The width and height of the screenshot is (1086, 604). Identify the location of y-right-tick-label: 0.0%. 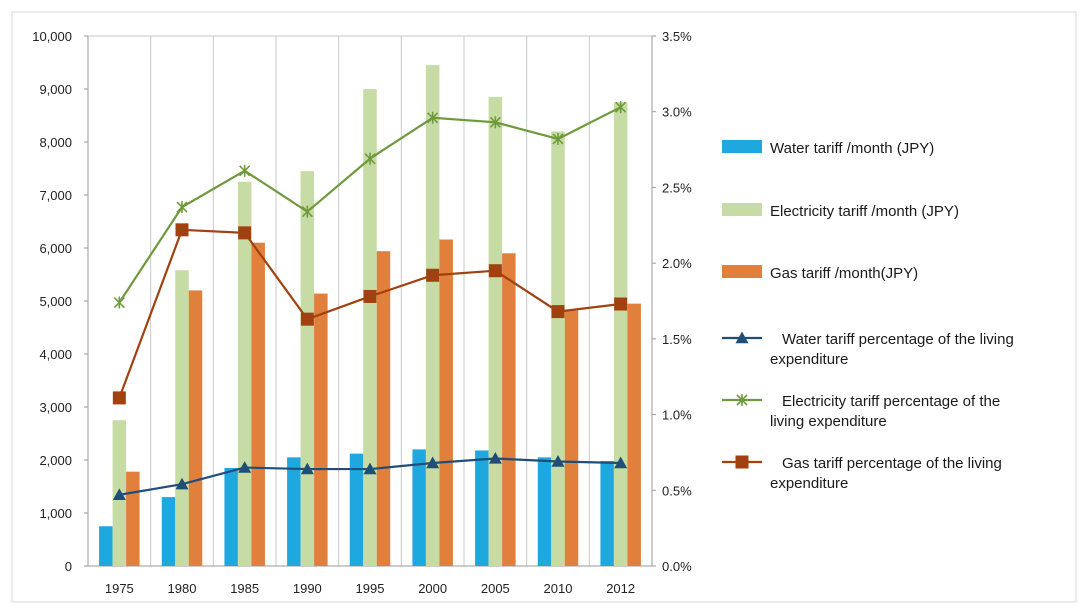
(677, 566).